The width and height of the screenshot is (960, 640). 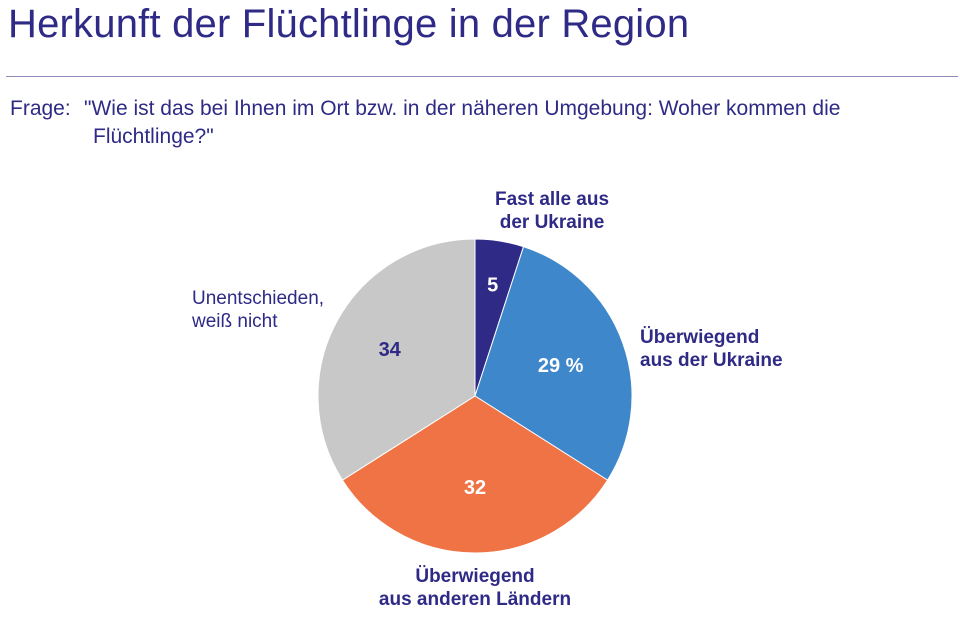 What do you see at coordinates (257, 310) in the screenshot?
I see `pie-category-label-3: Unentschieden, weiß nicht` at bounding box center [257, 310].